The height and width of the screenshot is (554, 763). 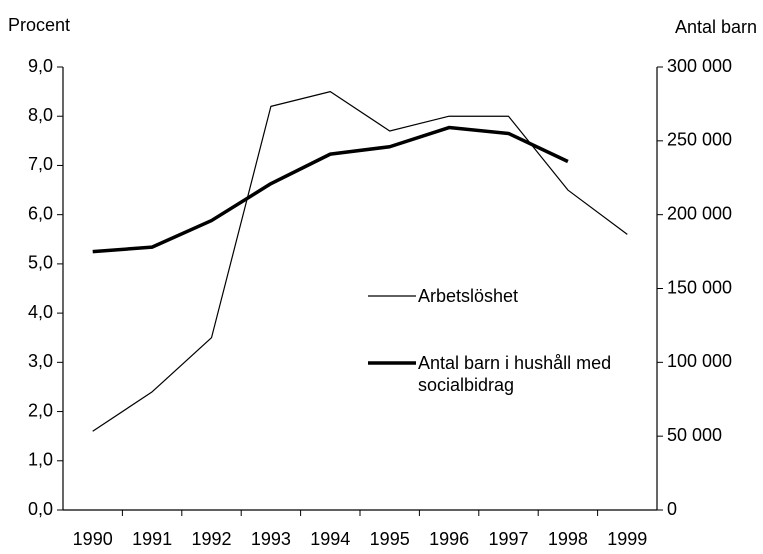 What do you see at coordinates (699, 361) in the screenshot?
I see `y2-tick-label: 100 000` at bounding box center [699, 361].